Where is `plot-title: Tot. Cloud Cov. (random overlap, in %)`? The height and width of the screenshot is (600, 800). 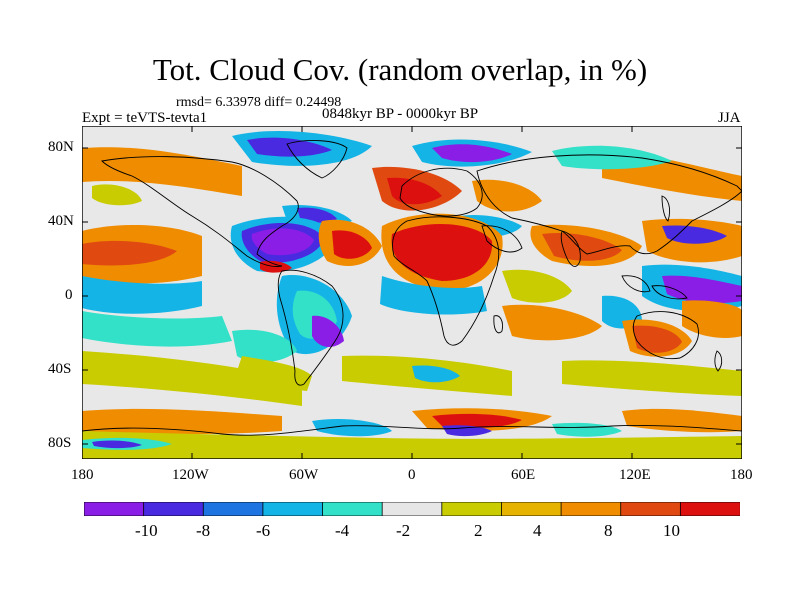
plot-title: Tot. Cloud Cov. (random overlap, in %) is located at coordinates (400, 69).